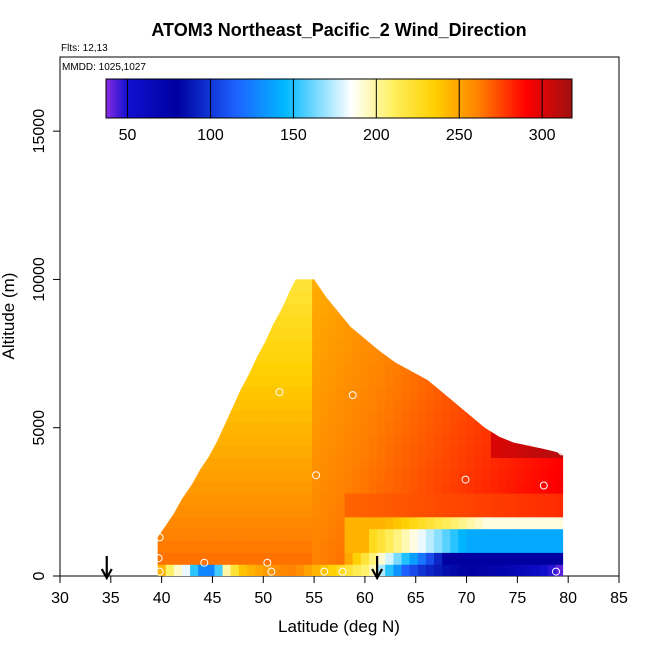 The height and width of the screenshot is (650, 650). Describe the element at coordinates (106, 568) in the screenshot. I see `flight-arrow` at that location.